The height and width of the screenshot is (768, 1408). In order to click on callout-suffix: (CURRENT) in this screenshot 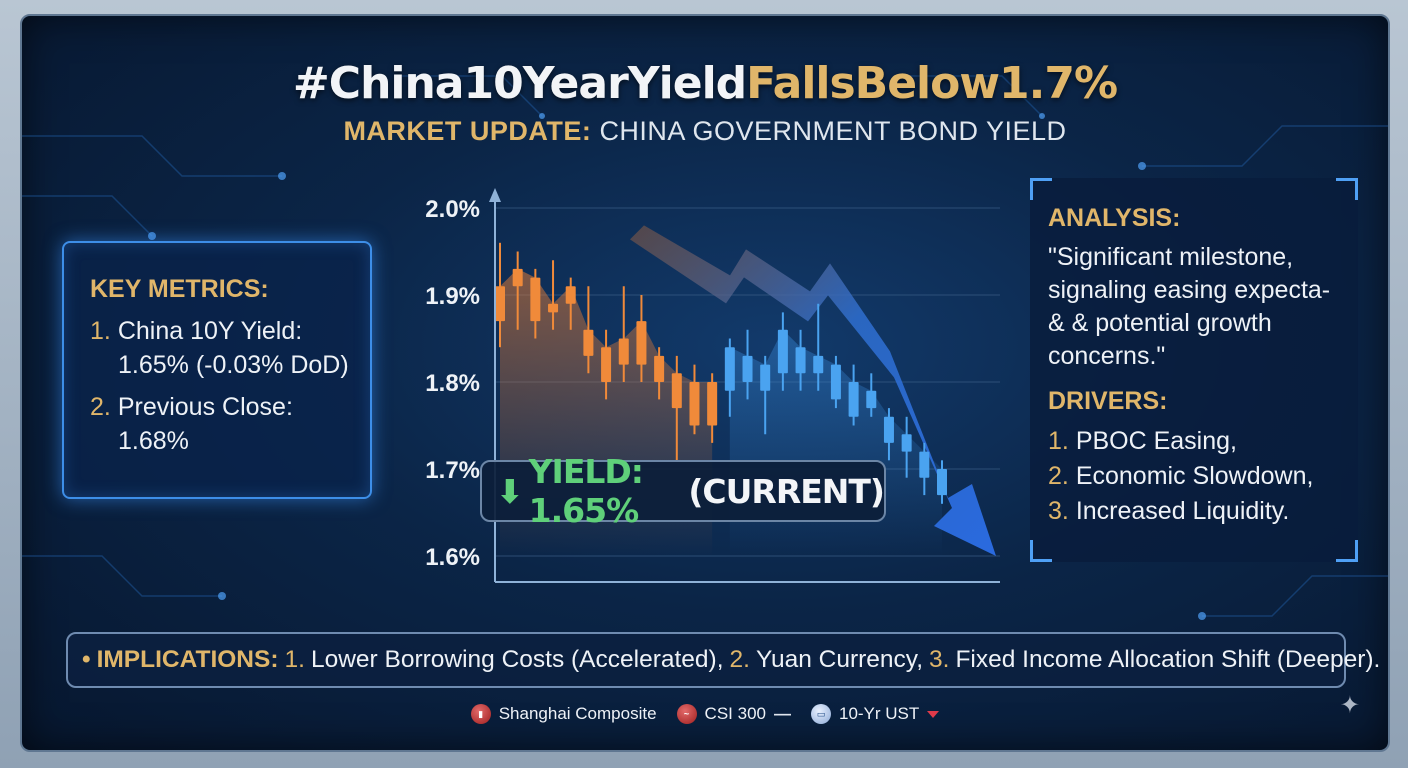, I will do `click(786, 491)`.